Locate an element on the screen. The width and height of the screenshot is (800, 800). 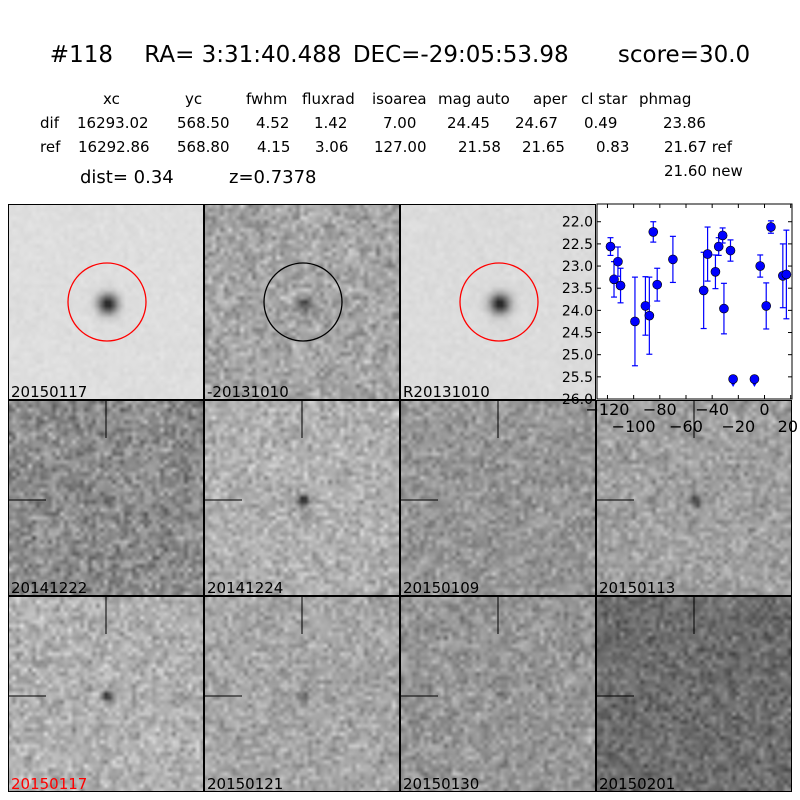
cell: 568.50 is located at coordinates (203, 123).